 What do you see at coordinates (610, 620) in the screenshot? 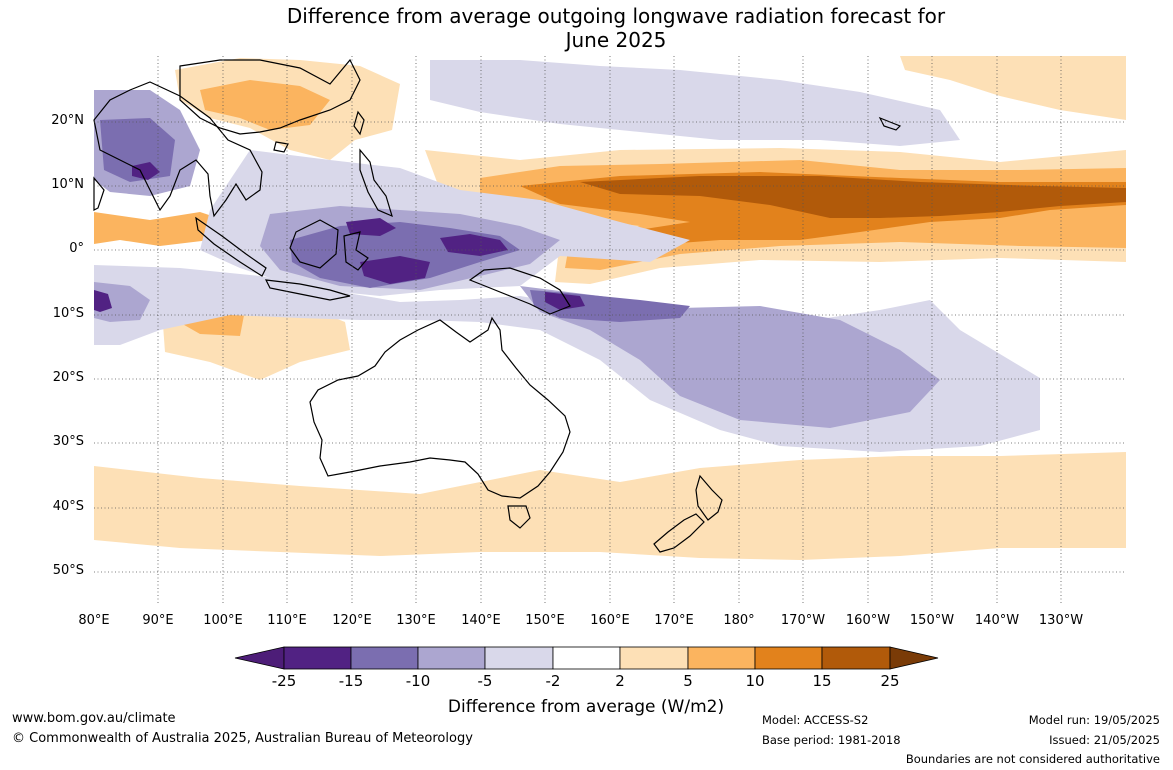
I see `lon-label-160e: 160°E` at bounding box center [610, 620].